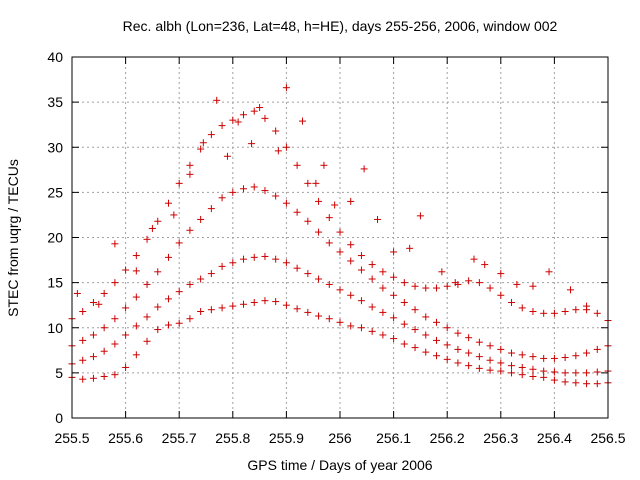  What do you see at coordinates (55, 192) in the screenshot?
I see `y-tick-label: 25` at bounding box center [55, 192].